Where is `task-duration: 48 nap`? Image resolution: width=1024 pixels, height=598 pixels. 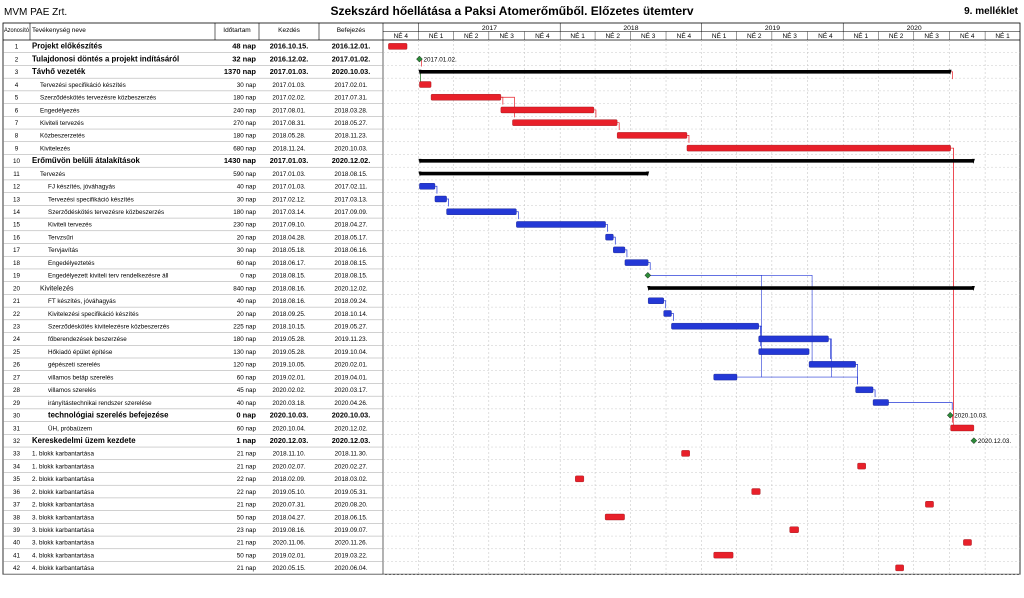
task-duration: 48 nap is located at coordinates (244, 46).